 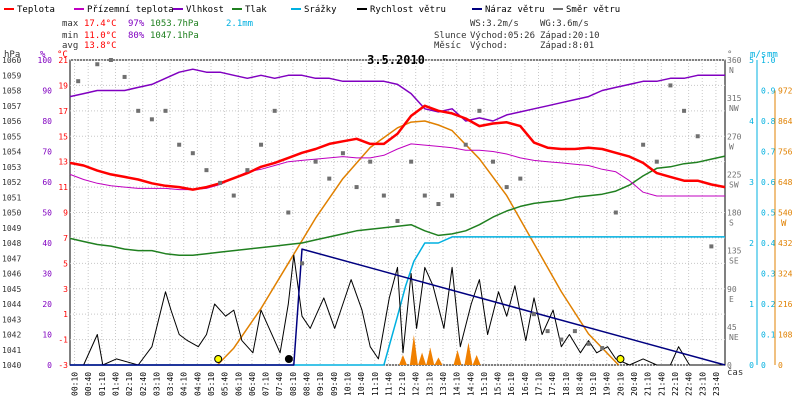 What do you see at coordinates (498, 384) in the screenshot?
I see `x-tick-label: 15:40` at bounding box center [498, 384].